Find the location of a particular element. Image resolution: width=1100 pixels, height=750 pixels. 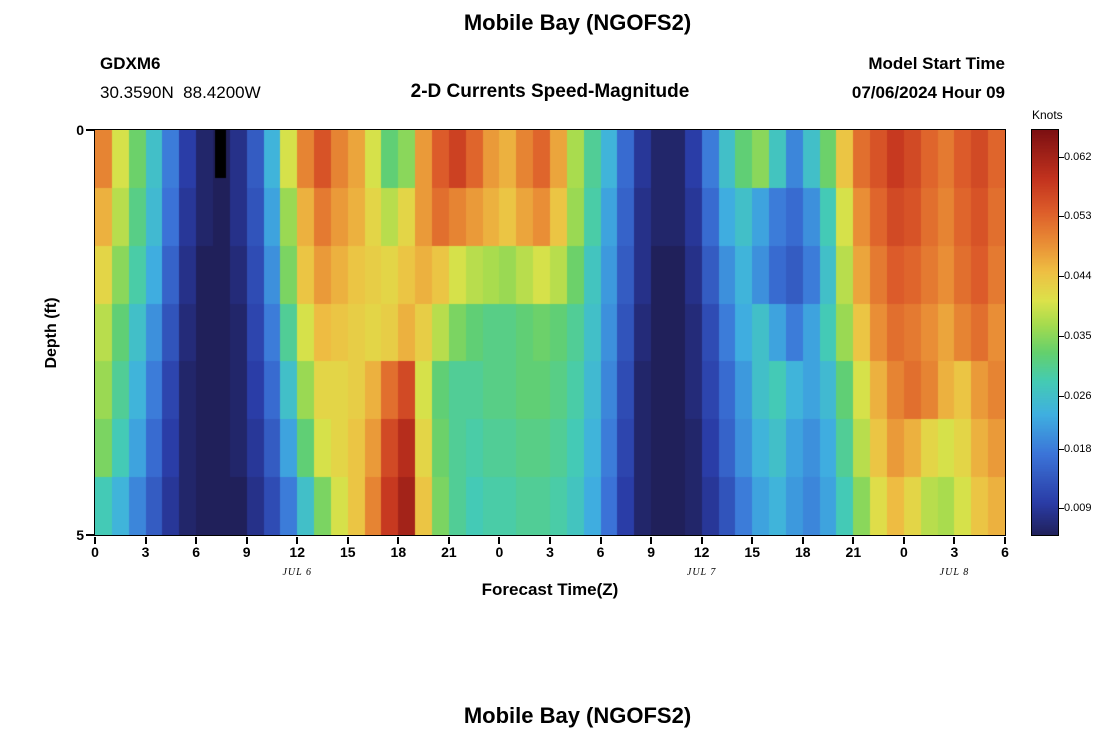

colorbar-label: Knots is located at coordinates (1047, 115).